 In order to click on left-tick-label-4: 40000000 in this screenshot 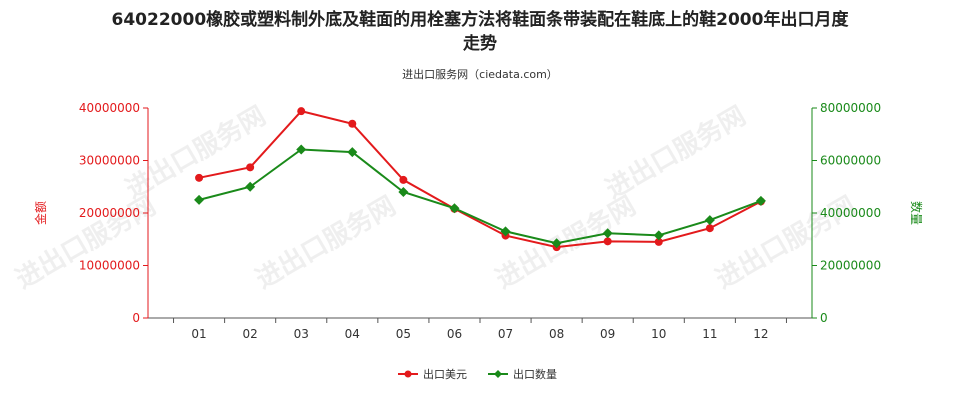, I will do `click(109, 108)`.